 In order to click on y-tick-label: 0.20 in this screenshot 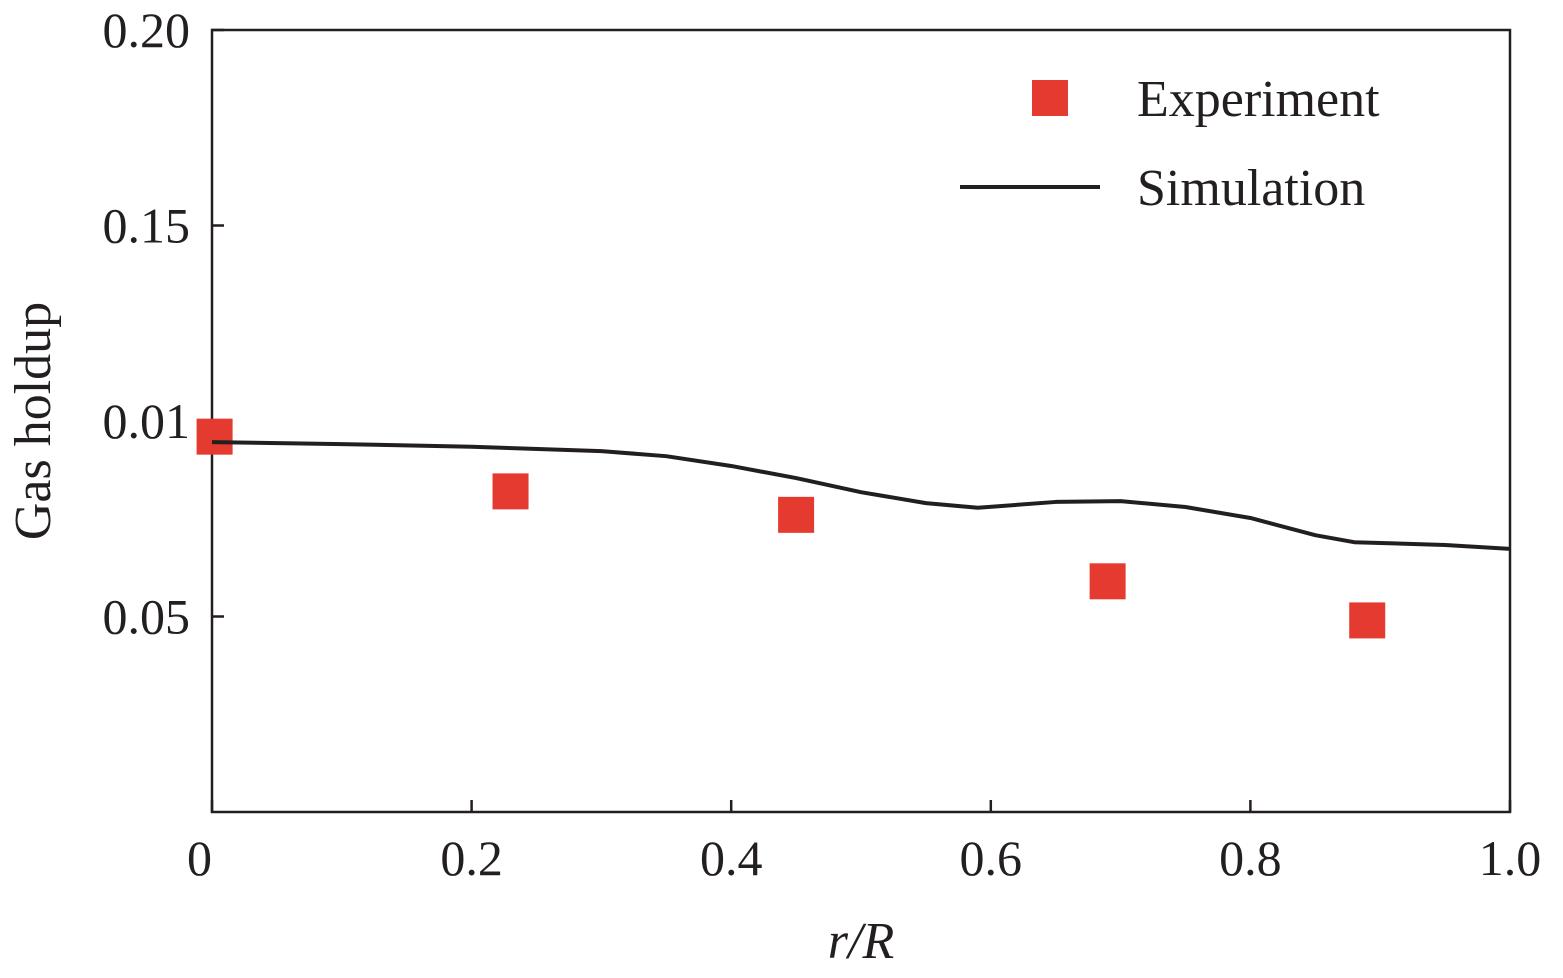, I will do `click(147, 30)`.